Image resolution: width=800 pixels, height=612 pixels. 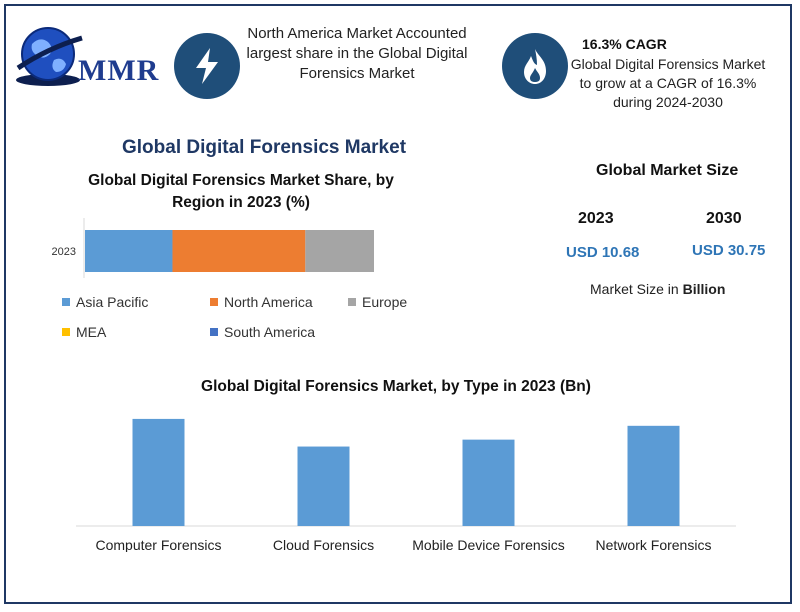 I want to click on lightning-icon, so click(x=207, y=66).